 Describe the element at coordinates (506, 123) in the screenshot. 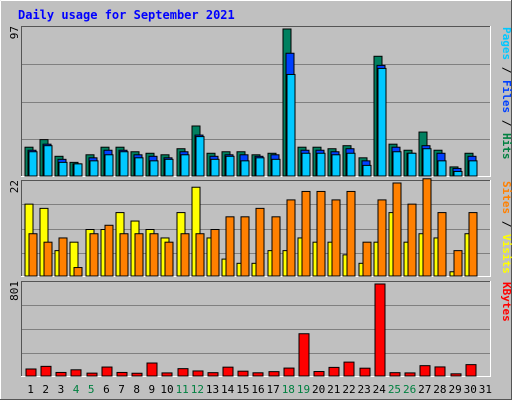

I see `legend-entry-top-3: /` at that location.